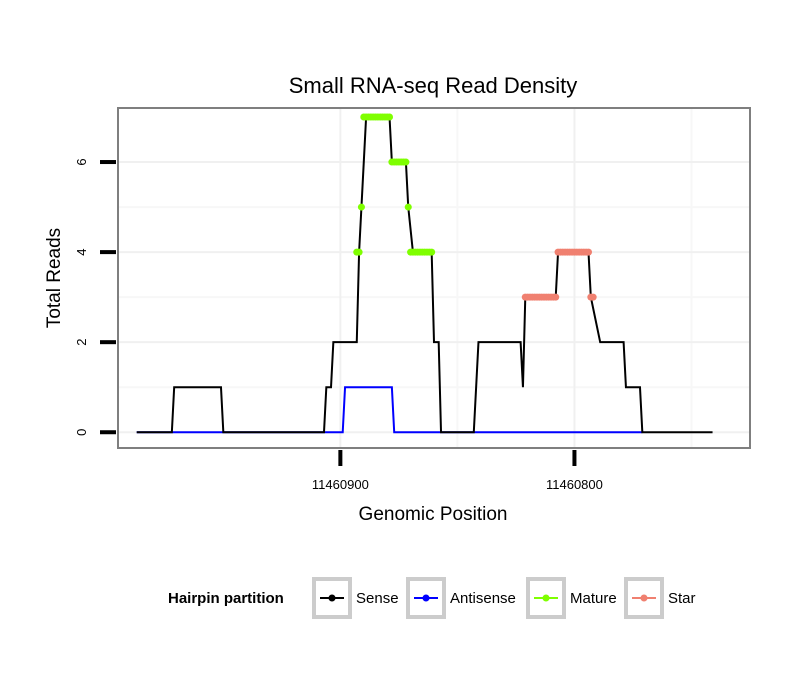 The height and width of the screenshot is (690, 810). Describe the element at coordinates (483, 598) in the screenshot. I see `legend-label-antisense: Antisense` at that location.